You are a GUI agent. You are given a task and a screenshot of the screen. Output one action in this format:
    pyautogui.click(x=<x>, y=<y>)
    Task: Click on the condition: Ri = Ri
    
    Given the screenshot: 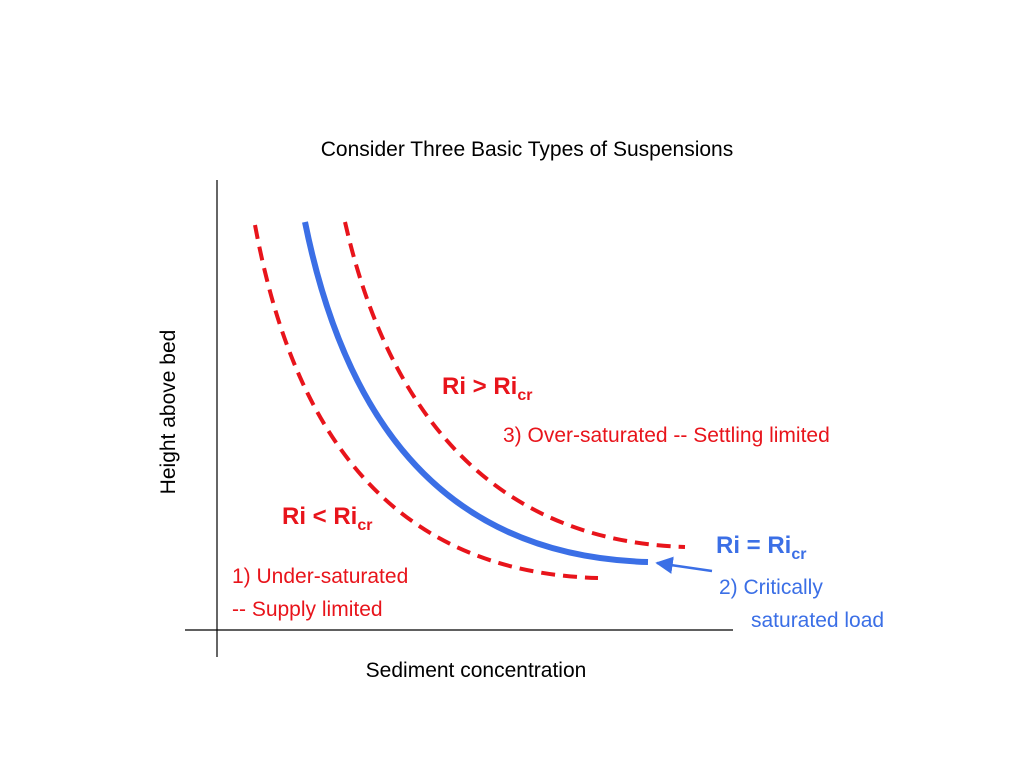 What is the action you would take?
    pyautogui.click(x=753, y=545)
    